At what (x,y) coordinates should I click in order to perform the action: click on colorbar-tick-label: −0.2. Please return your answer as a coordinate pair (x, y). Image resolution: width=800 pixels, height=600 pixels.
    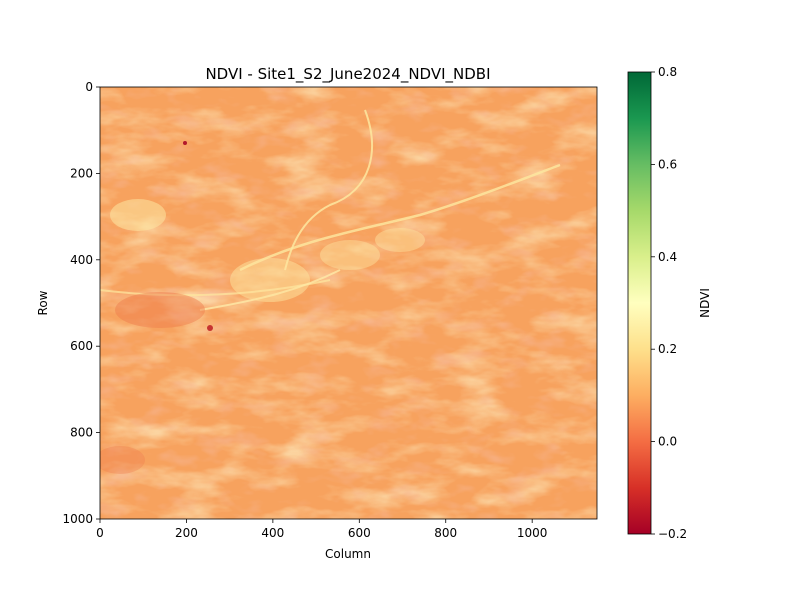
    Looking at the image, I should click on (672, 534).